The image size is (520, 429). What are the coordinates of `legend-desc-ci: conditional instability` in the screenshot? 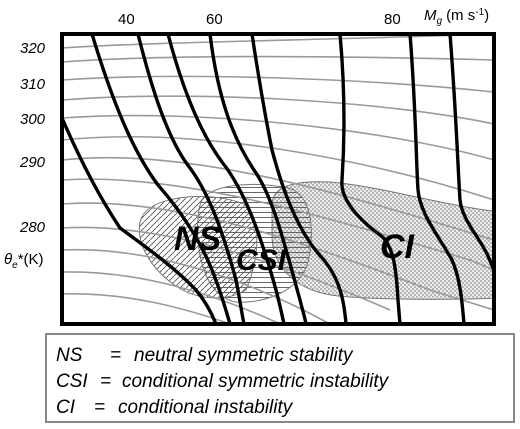 It's located at (206, 407).